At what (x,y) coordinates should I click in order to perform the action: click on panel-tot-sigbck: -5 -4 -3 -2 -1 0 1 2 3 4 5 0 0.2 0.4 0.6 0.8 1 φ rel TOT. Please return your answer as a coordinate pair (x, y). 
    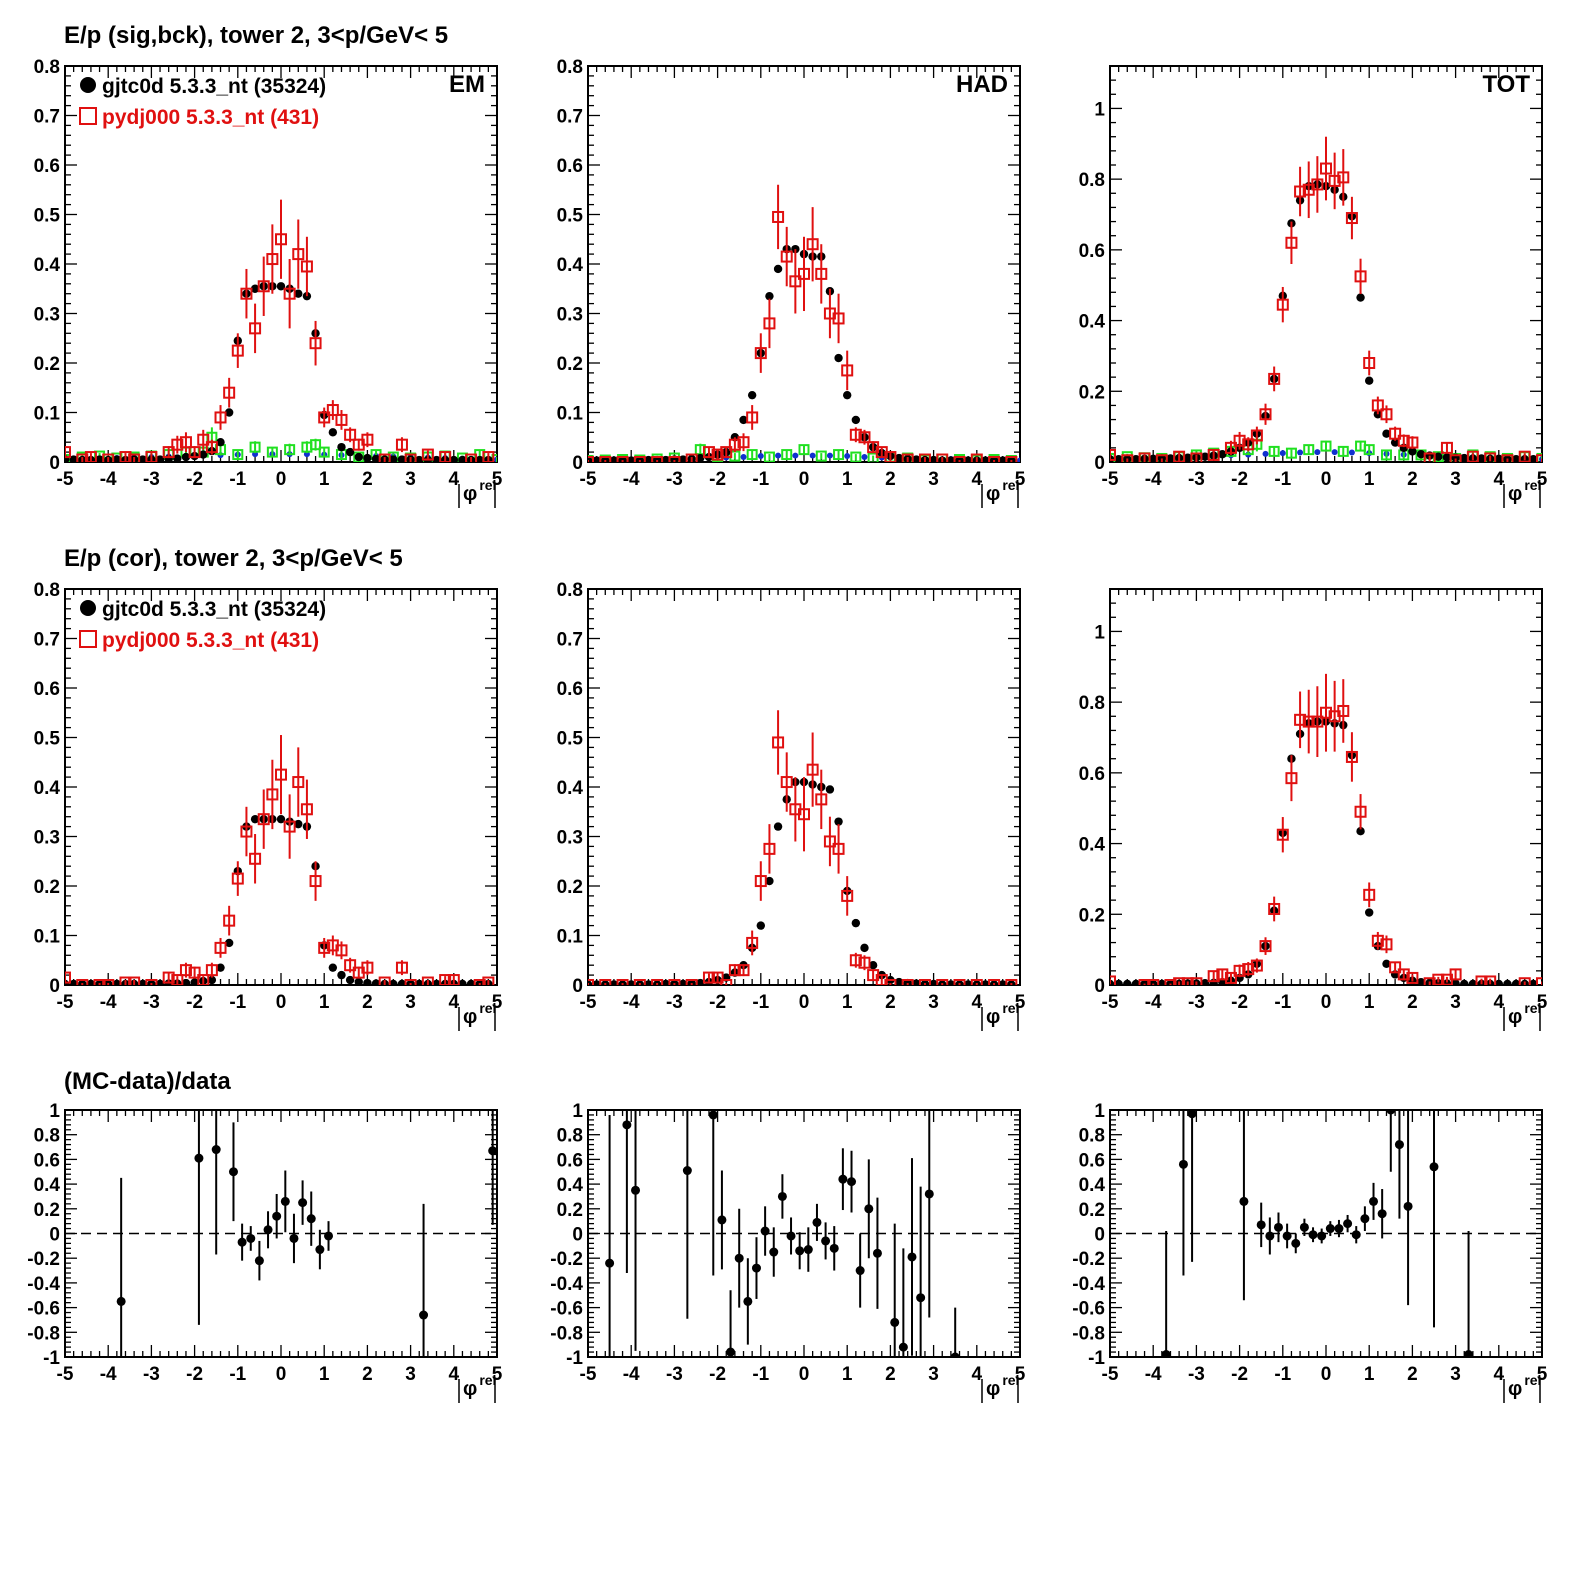
    Looking at the image, I should click on (1313, 286).